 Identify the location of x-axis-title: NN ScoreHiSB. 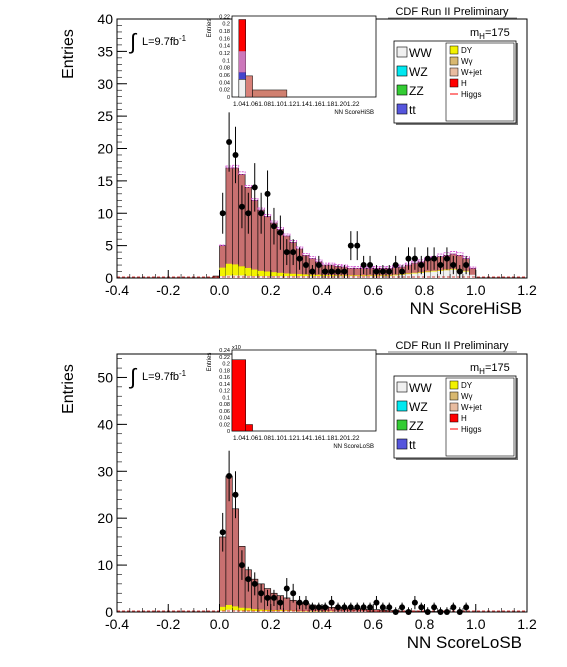
(466, 308).